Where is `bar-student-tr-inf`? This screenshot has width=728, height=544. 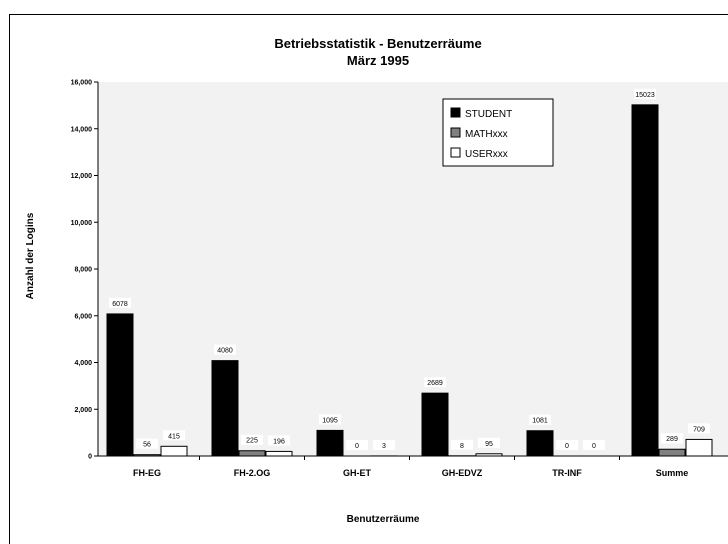
bar-student-tr-inf is located at coordinates (540, 443).